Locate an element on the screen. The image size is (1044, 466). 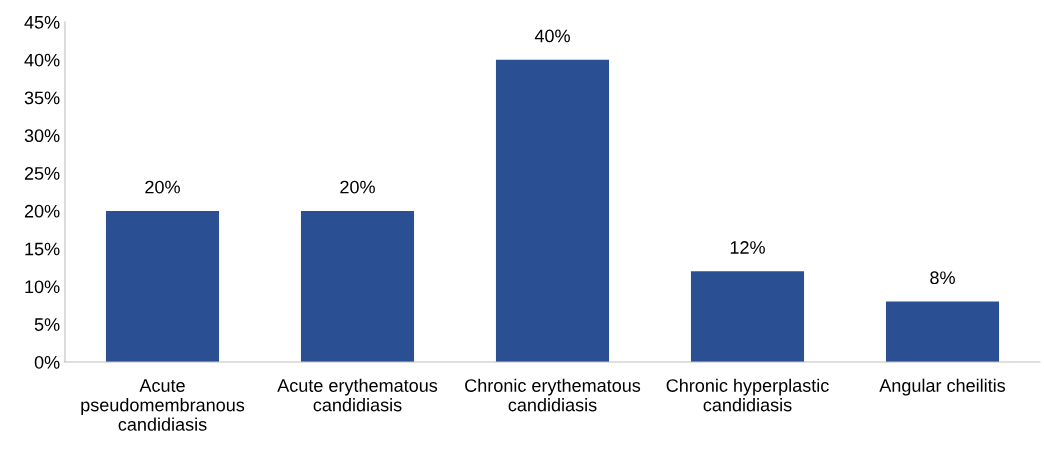
data-label: 40% is located at coordinates (552, 36).